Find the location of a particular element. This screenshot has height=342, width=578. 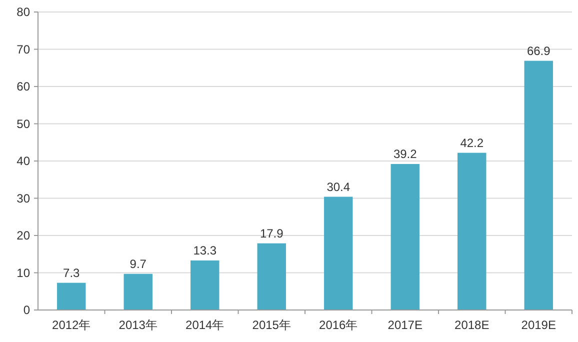

y-tick-label: 50 is located at coordinates (23, 123).